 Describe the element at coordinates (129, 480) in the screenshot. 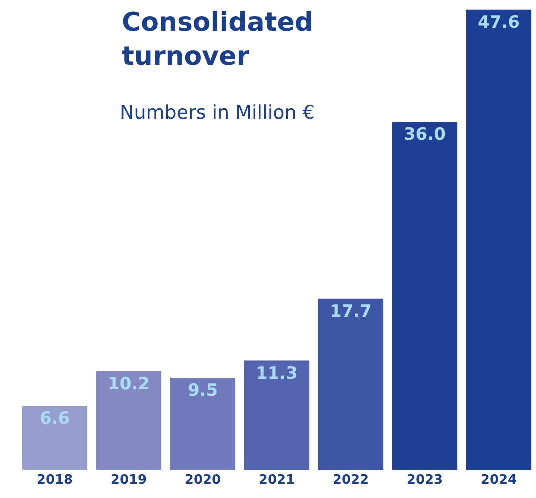

I see `x-tick-label: 2019` at that location.